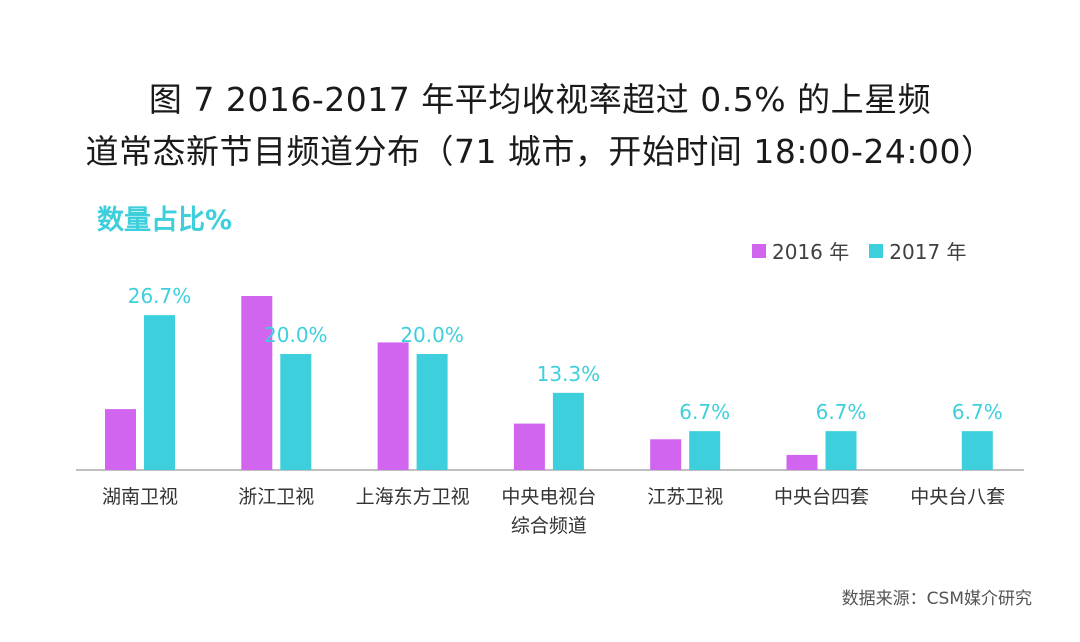  I want to click on legend-swatch-2017, so click(876, 250).